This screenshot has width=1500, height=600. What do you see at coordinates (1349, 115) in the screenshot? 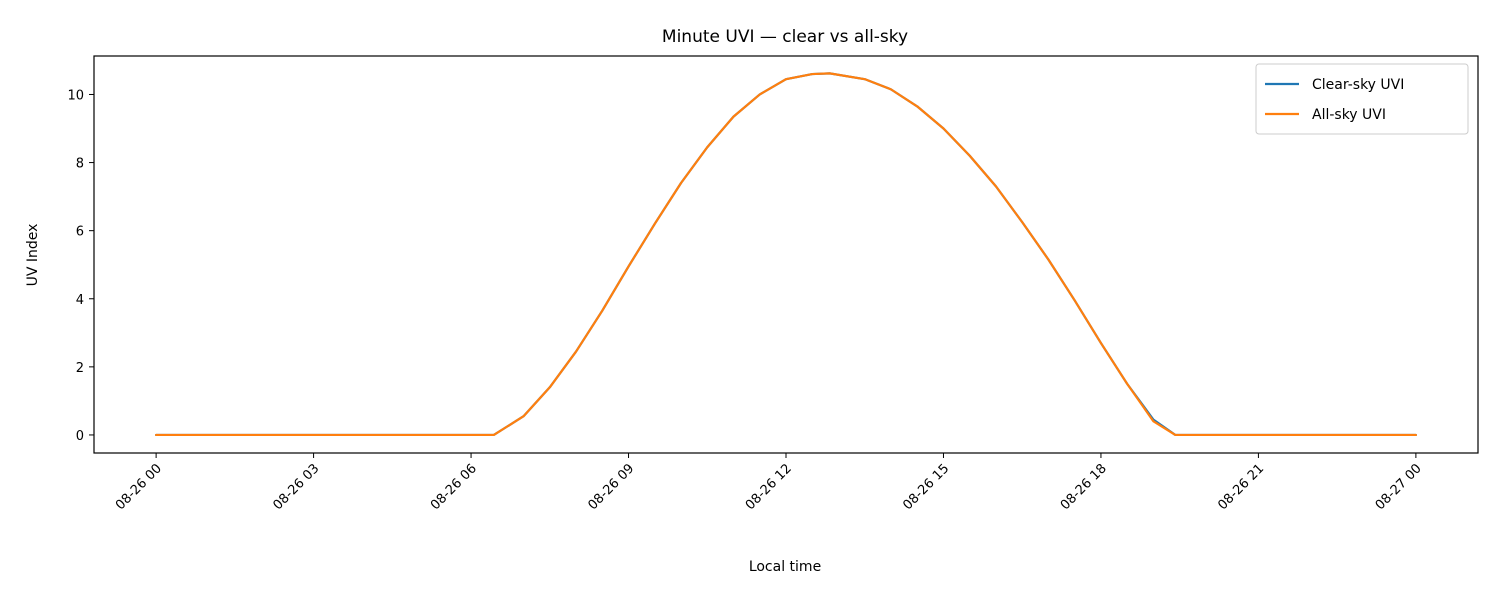
I see `legend-label: All-sky UVI` at bounding box center [1349, 115].